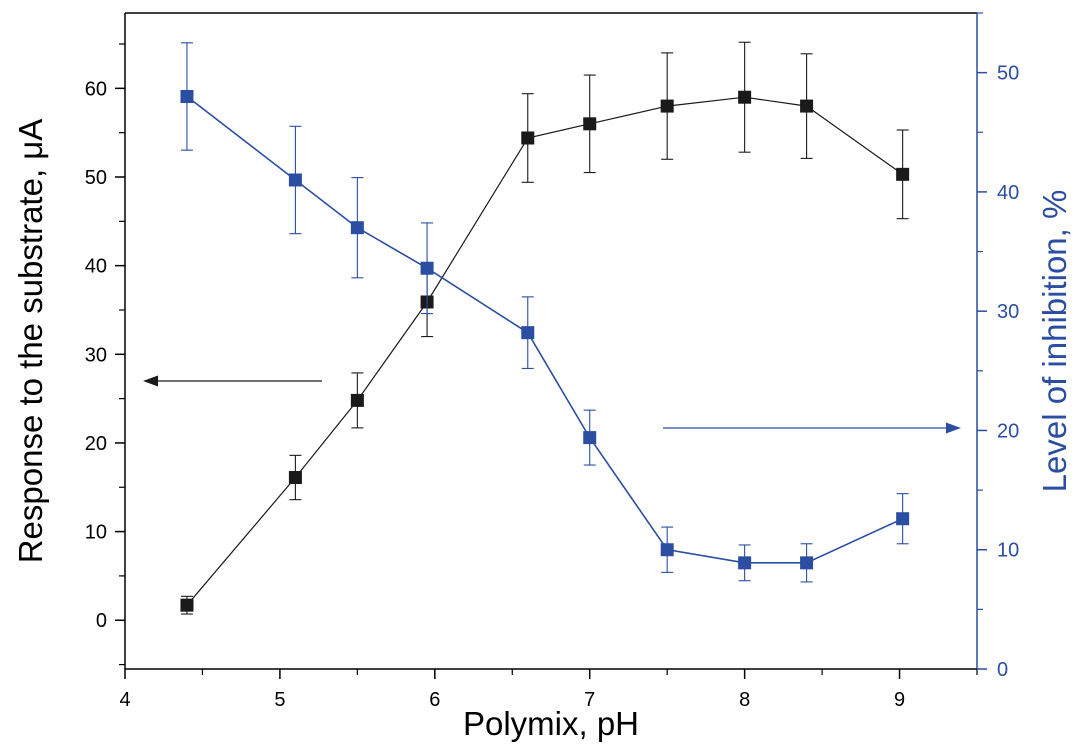  Describe the element at coordinates (279, 700) in the screenshot. I see `x-tick-label: 5` at that location.